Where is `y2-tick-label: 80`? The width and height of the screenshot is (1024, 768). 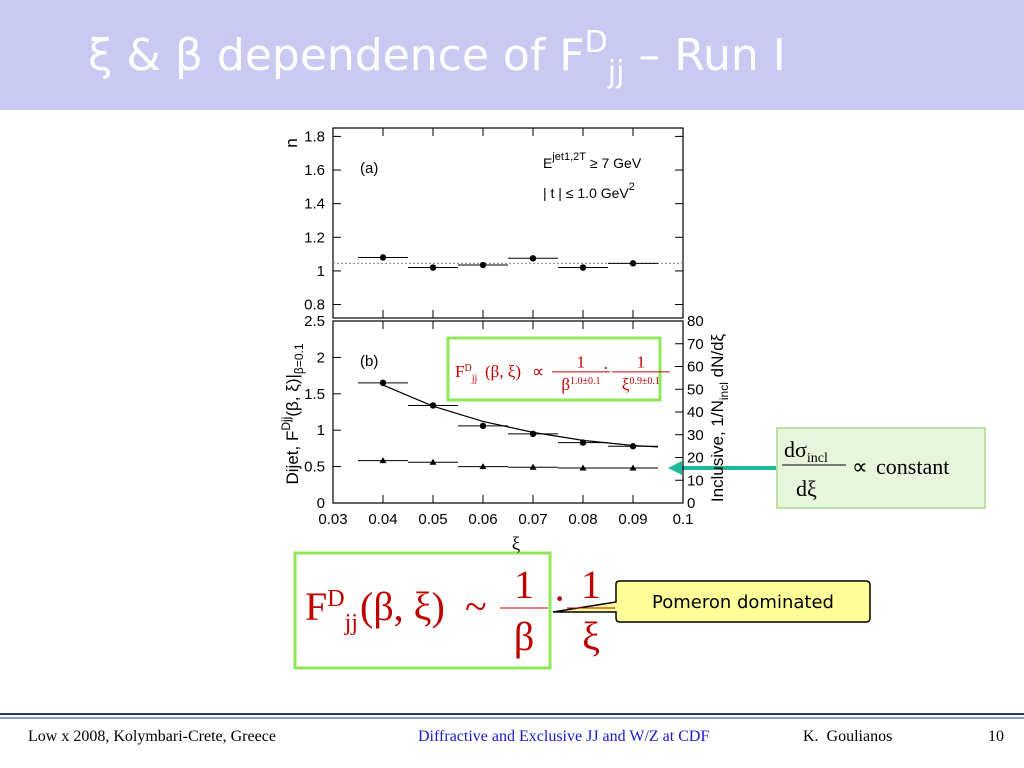
y2-tick-label: 80 is located at coordinates (695, 321).